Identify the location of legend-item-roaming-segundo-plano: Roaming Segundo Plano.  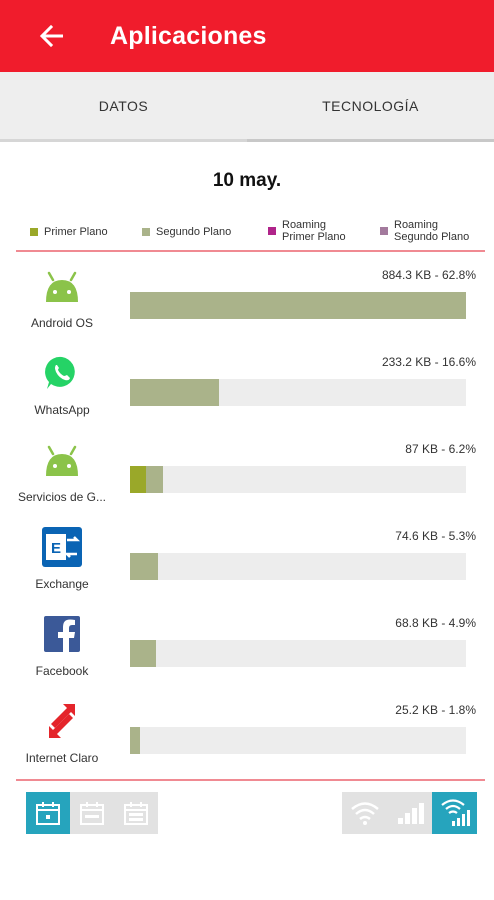
(424, 231).